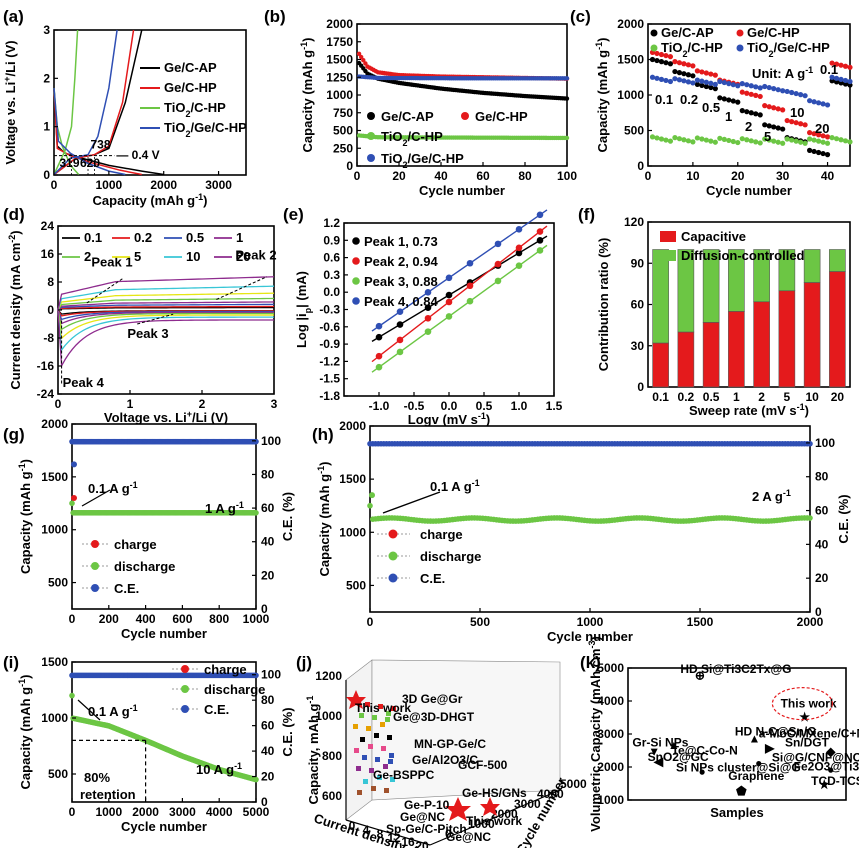 The height and width of the screenshot is (848, 859). I want to click on y-tick-label: 800, so click(332, 756).